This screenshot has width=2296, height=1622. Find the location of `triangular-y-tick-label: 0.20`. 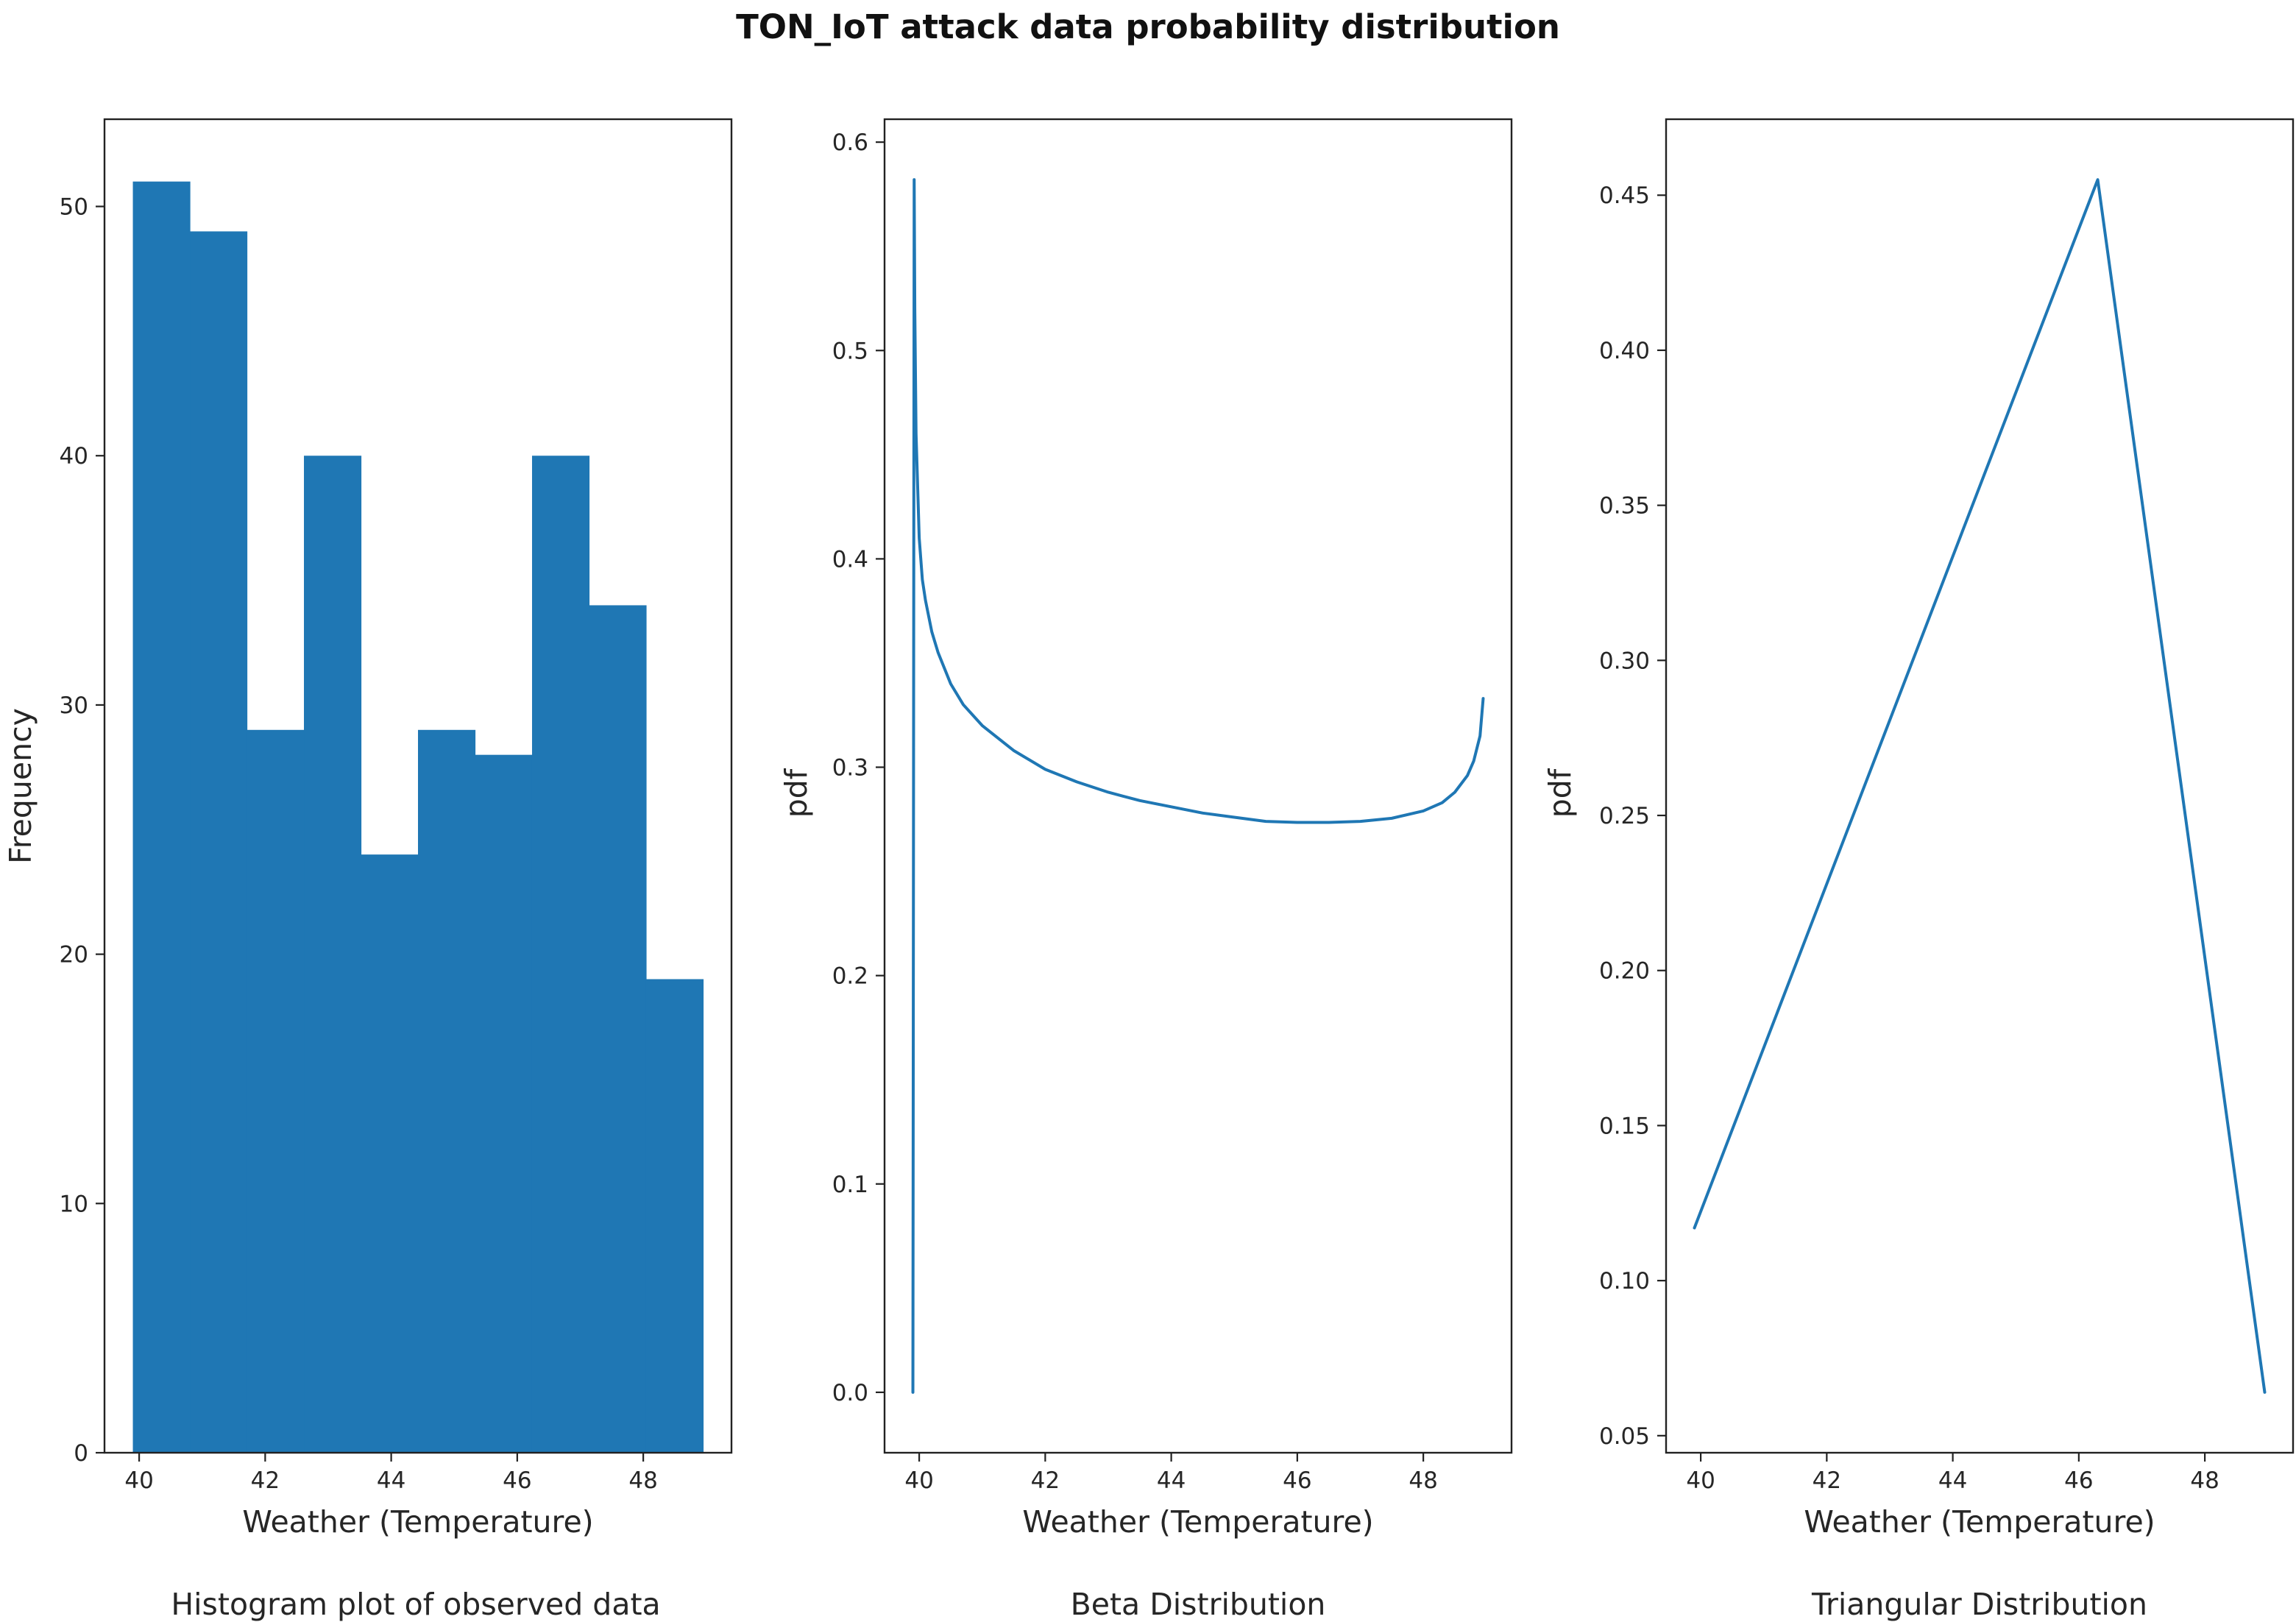

triangular-y-tick-label: 0.20 is located at coordinates (1624, 972).